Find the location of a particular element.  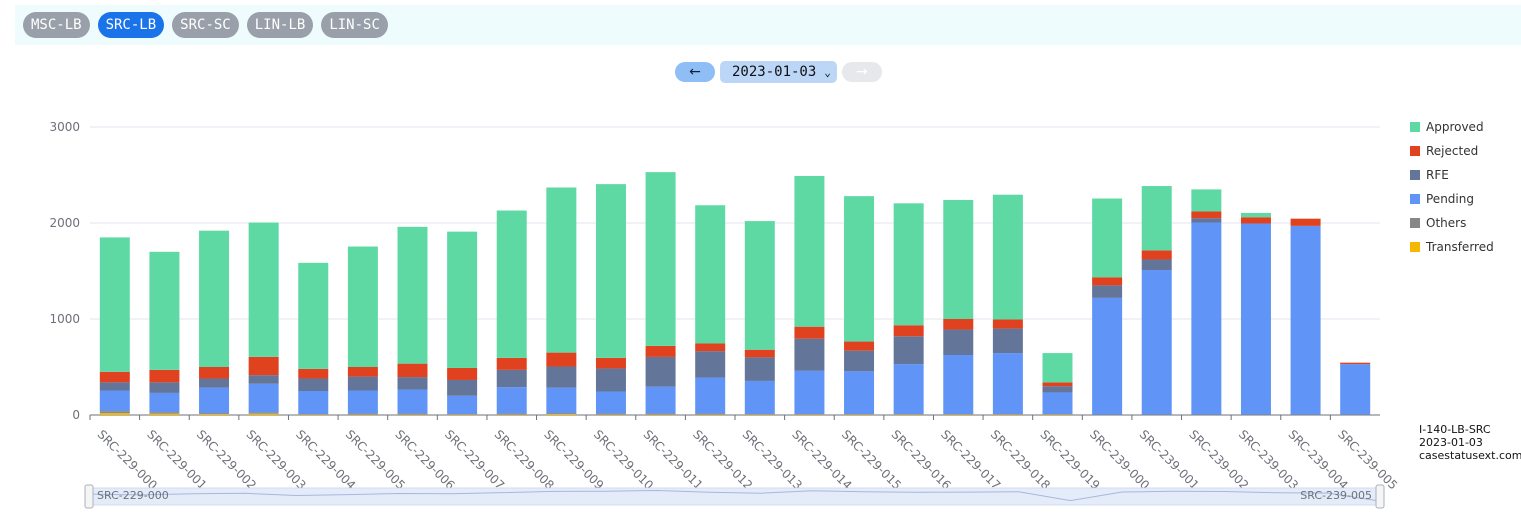

legend-swatch-approved is located at coordinates (1415, 127).